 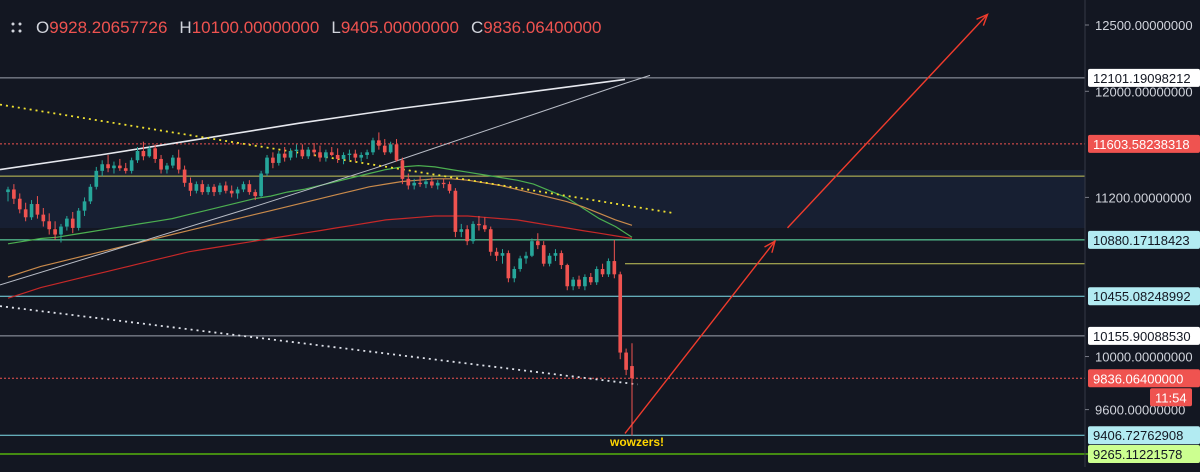 What do you see at coordinates (17, 28) in the screenshot?
I see `dots-menu-icon` at bounding box center [17, 28].